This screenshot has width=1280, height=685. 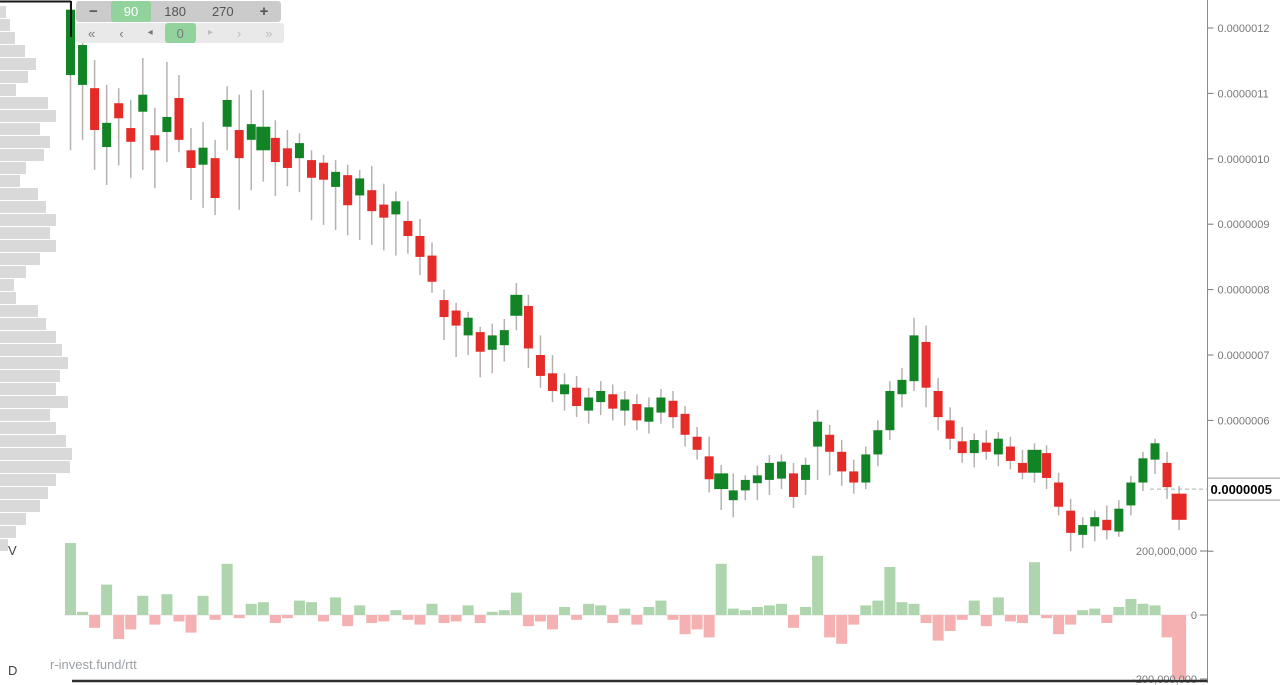 I want to click on nav-back-button: ◂, so click(x=150, y=33).